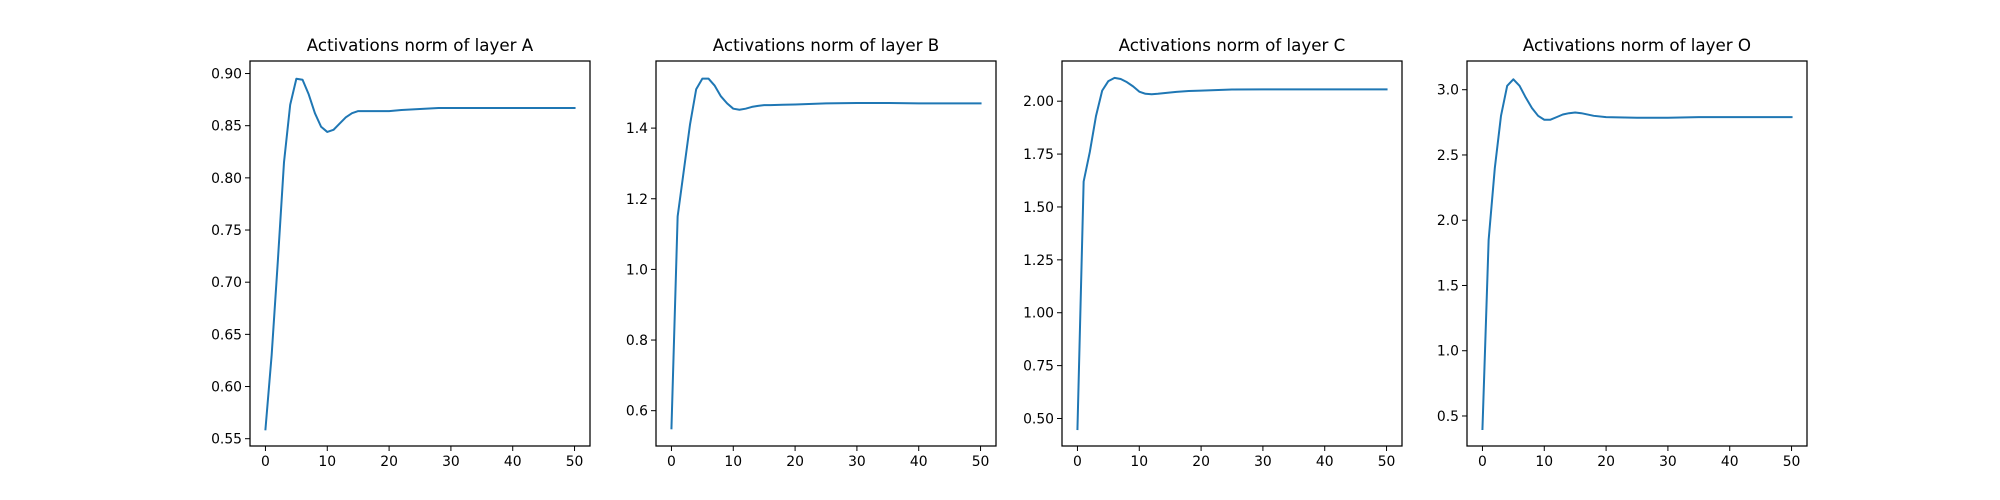 Image resolution: width=2000 pixels, height=500 pixels. Describe the element at coordinates (226, 283) in the screenshot. I see `y-tick-label: 0.70` at that location.